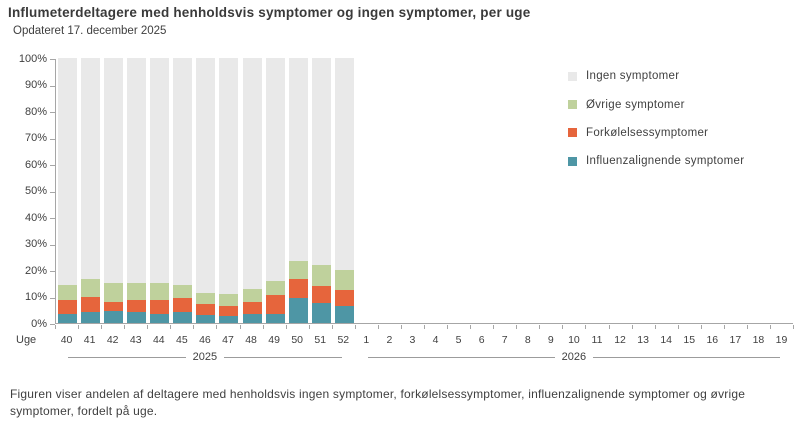  I want to click on legend-item-label: Øvrige symptomer, so click(635, 104).